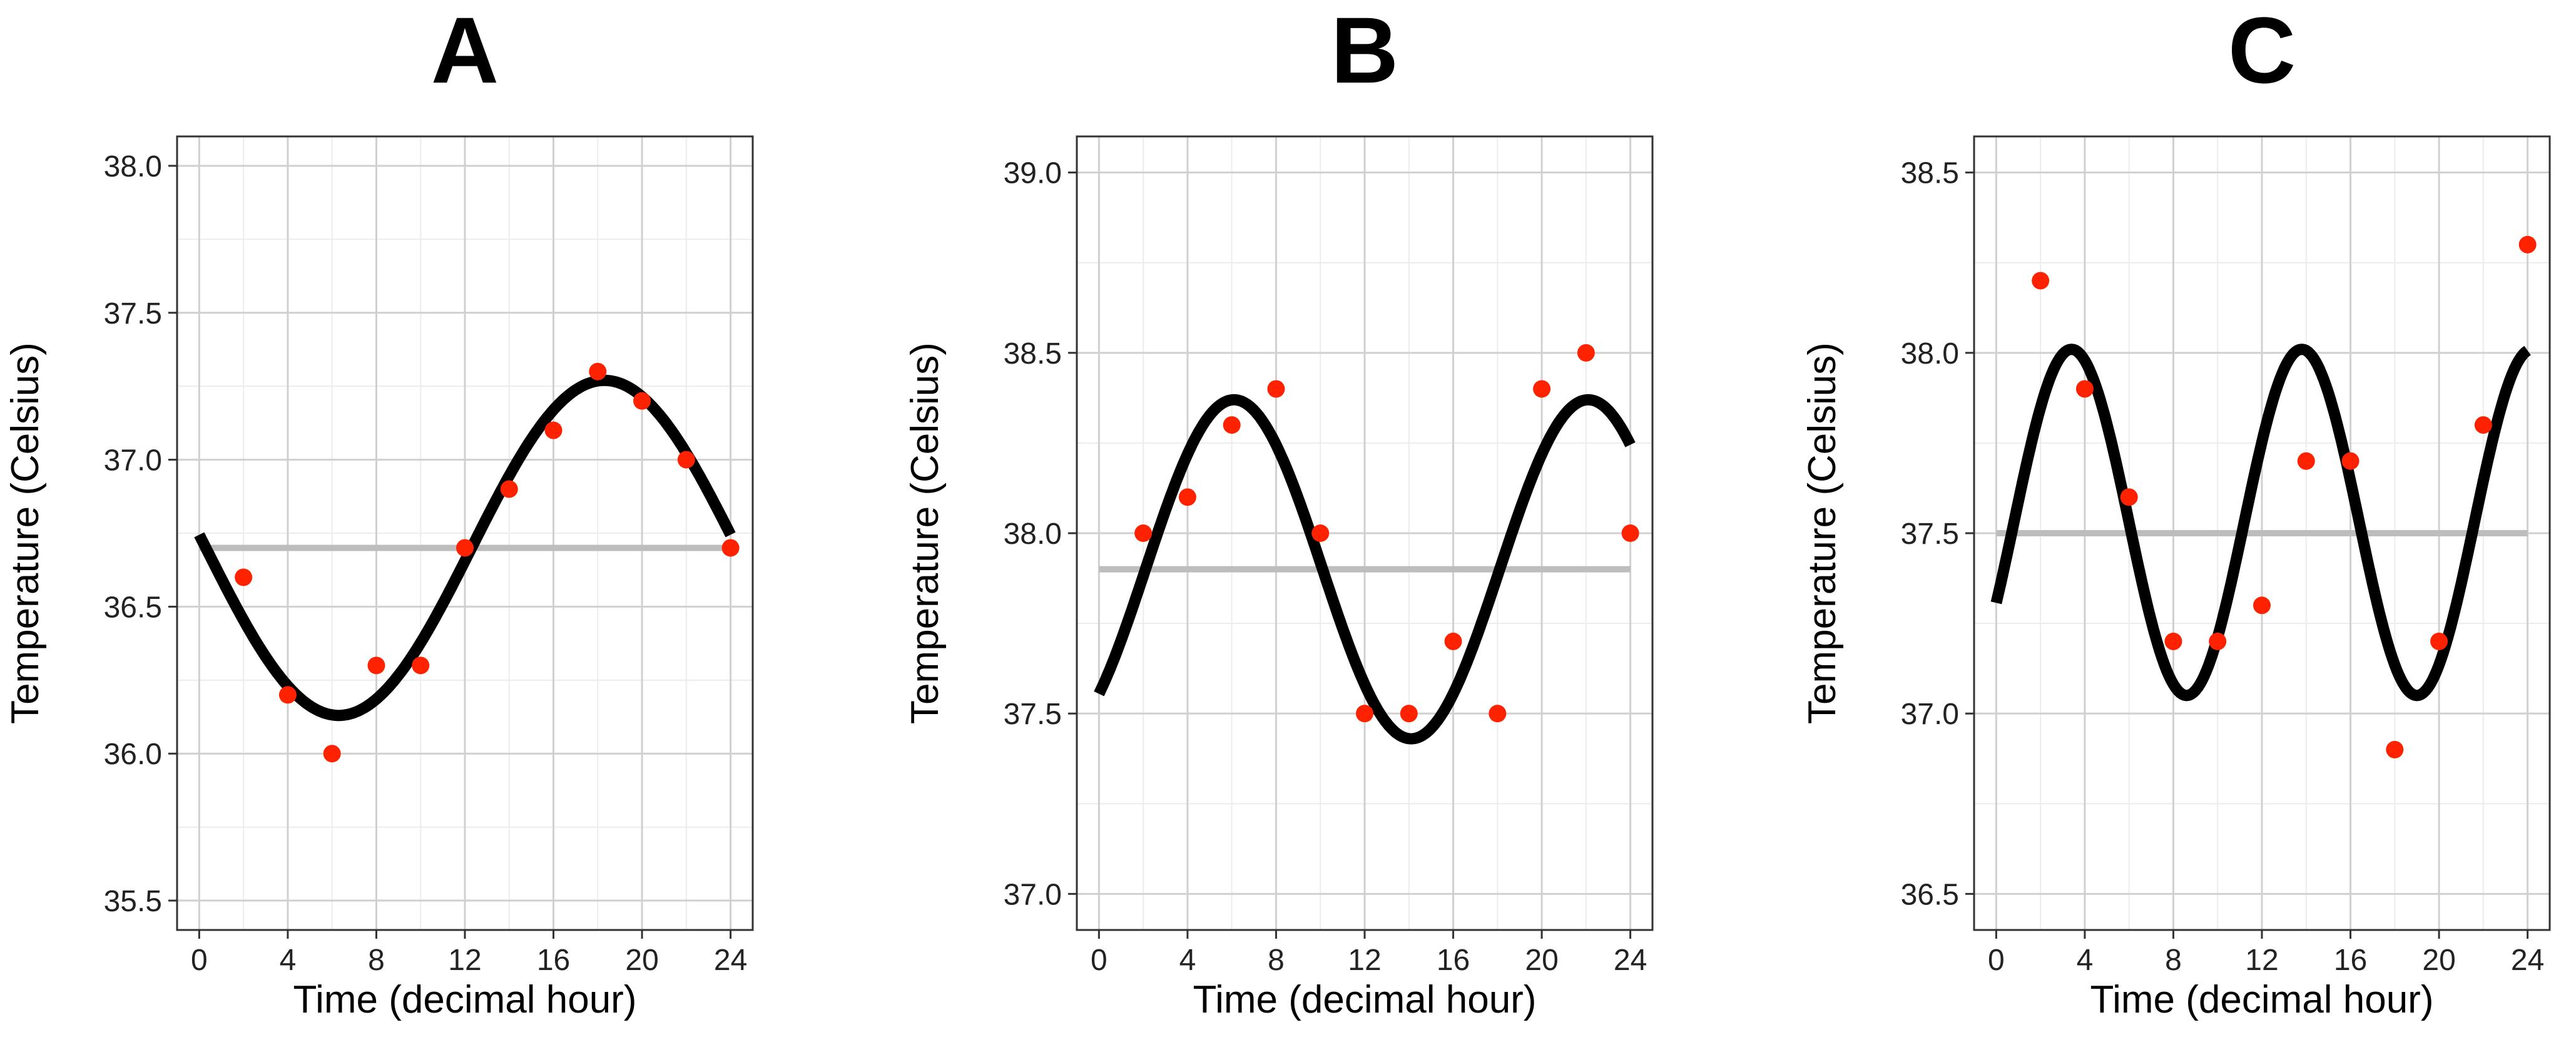 The height and width of the screenshot is (1047, 2576). What do you see at coordinates (926, 533) in the screenshot?
I see `chart-b-y-axis-label: Temperature (Celsius)` at bounding box center [926, 533].